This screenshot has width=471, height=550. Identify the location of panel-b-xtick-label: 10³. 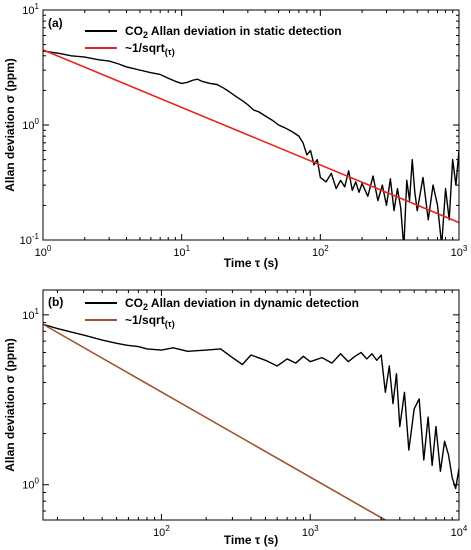
(310, 531).